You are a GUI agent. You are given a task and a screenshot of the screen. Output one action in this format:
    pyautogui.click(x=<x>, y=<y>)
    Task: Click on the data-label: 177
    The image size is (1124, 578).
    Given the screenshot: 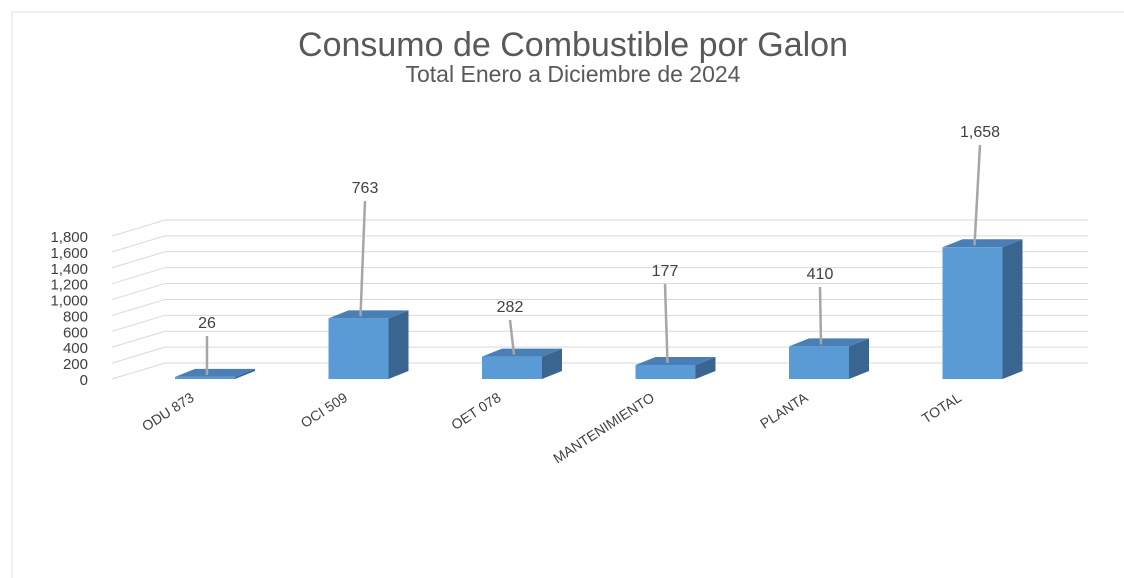 What is the action you would take?
    pyautogui.click(x=665, y=271)
    